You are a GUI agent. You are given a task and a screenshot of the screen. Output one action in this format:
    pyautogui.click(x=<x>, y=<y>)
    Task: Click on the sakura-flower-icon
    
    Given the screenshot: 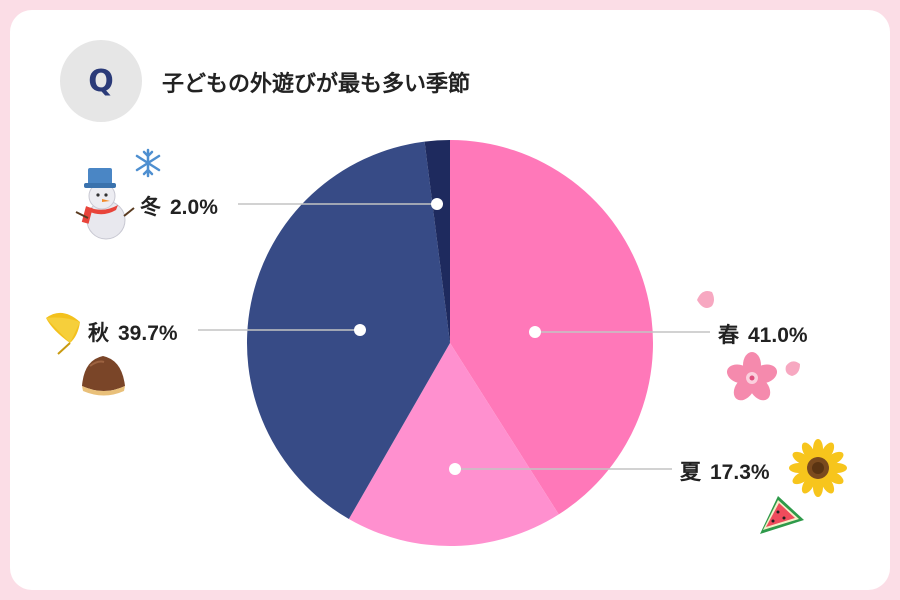 What is the action you would take?
    pyautogui.click(x=752, y=376)
    